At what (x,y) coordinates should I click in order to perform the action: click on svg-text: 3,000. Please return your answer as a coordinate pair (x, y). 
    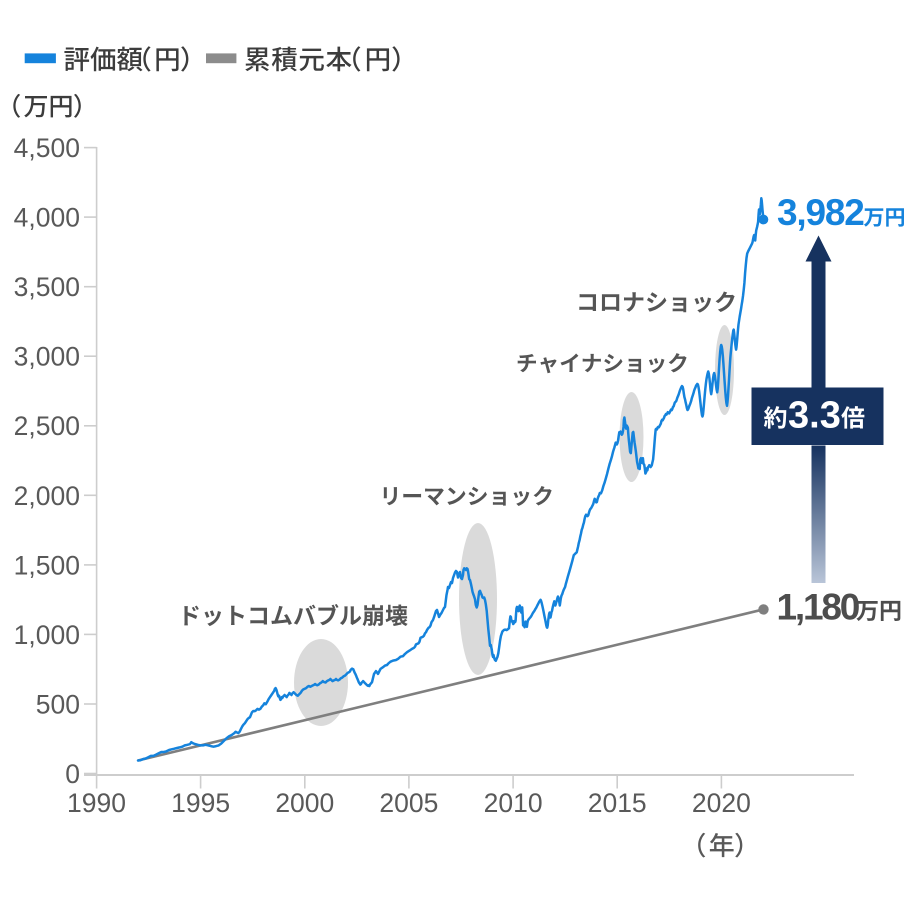
    Looking at the image, I should click on (47, 357).